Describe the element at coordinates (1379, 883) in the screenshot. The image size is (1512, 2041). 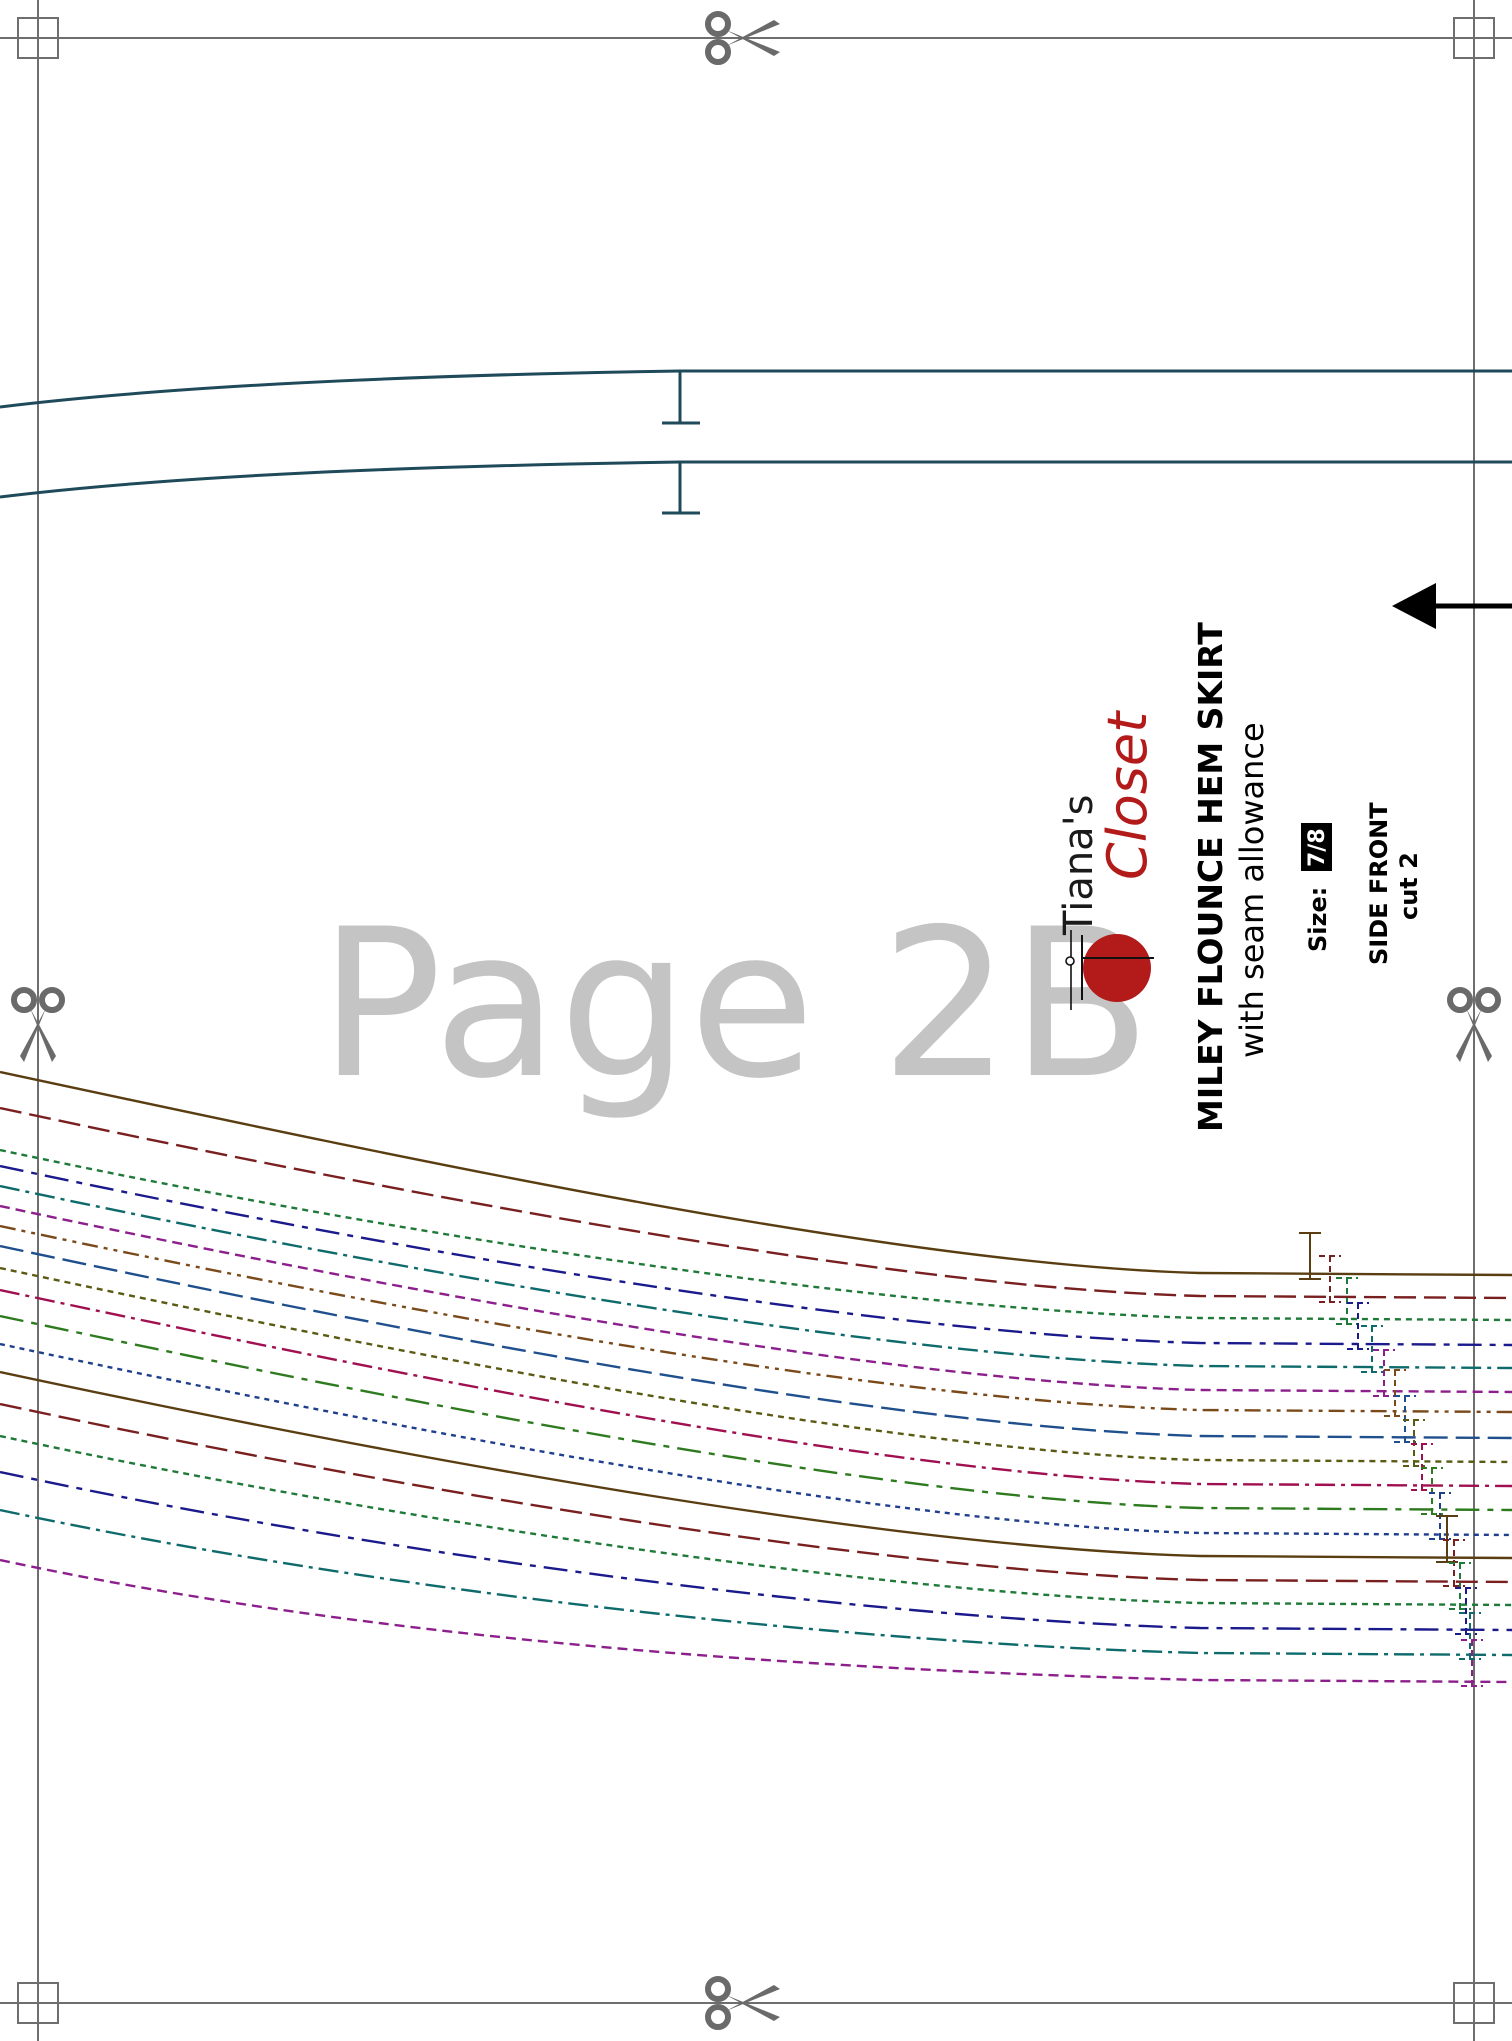
I see `piece-name: SIDE FRONT` at that location.